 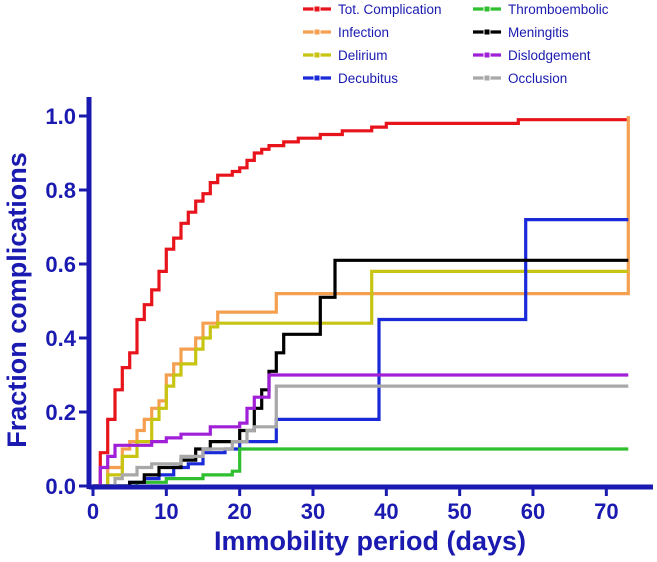 I want to click on y-tick-label: 0.8, so click(x=60, y=190).